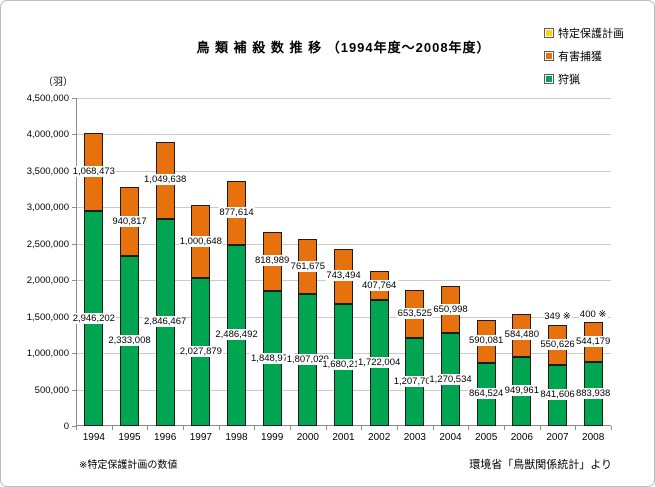 The image size is (655, 487). I want to click on bar-value-label: 1,807,029, so click(307, 360).